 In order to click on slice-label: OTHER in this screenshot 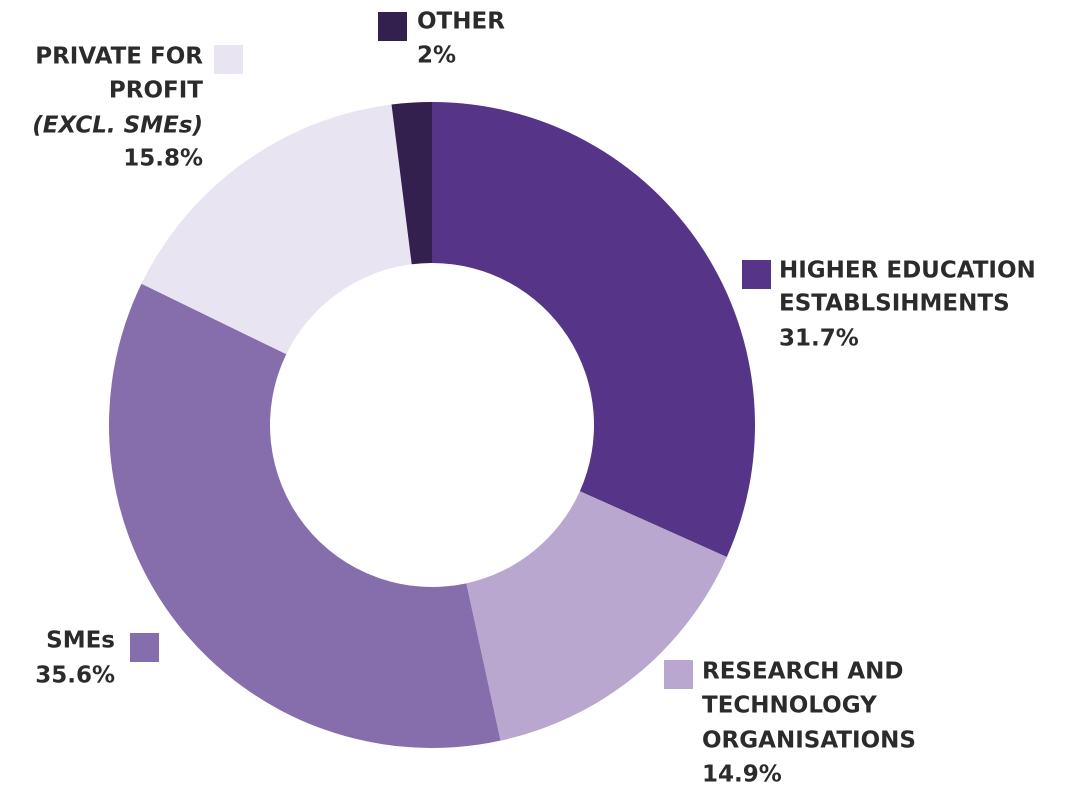, I will do `click(461, 22)`.